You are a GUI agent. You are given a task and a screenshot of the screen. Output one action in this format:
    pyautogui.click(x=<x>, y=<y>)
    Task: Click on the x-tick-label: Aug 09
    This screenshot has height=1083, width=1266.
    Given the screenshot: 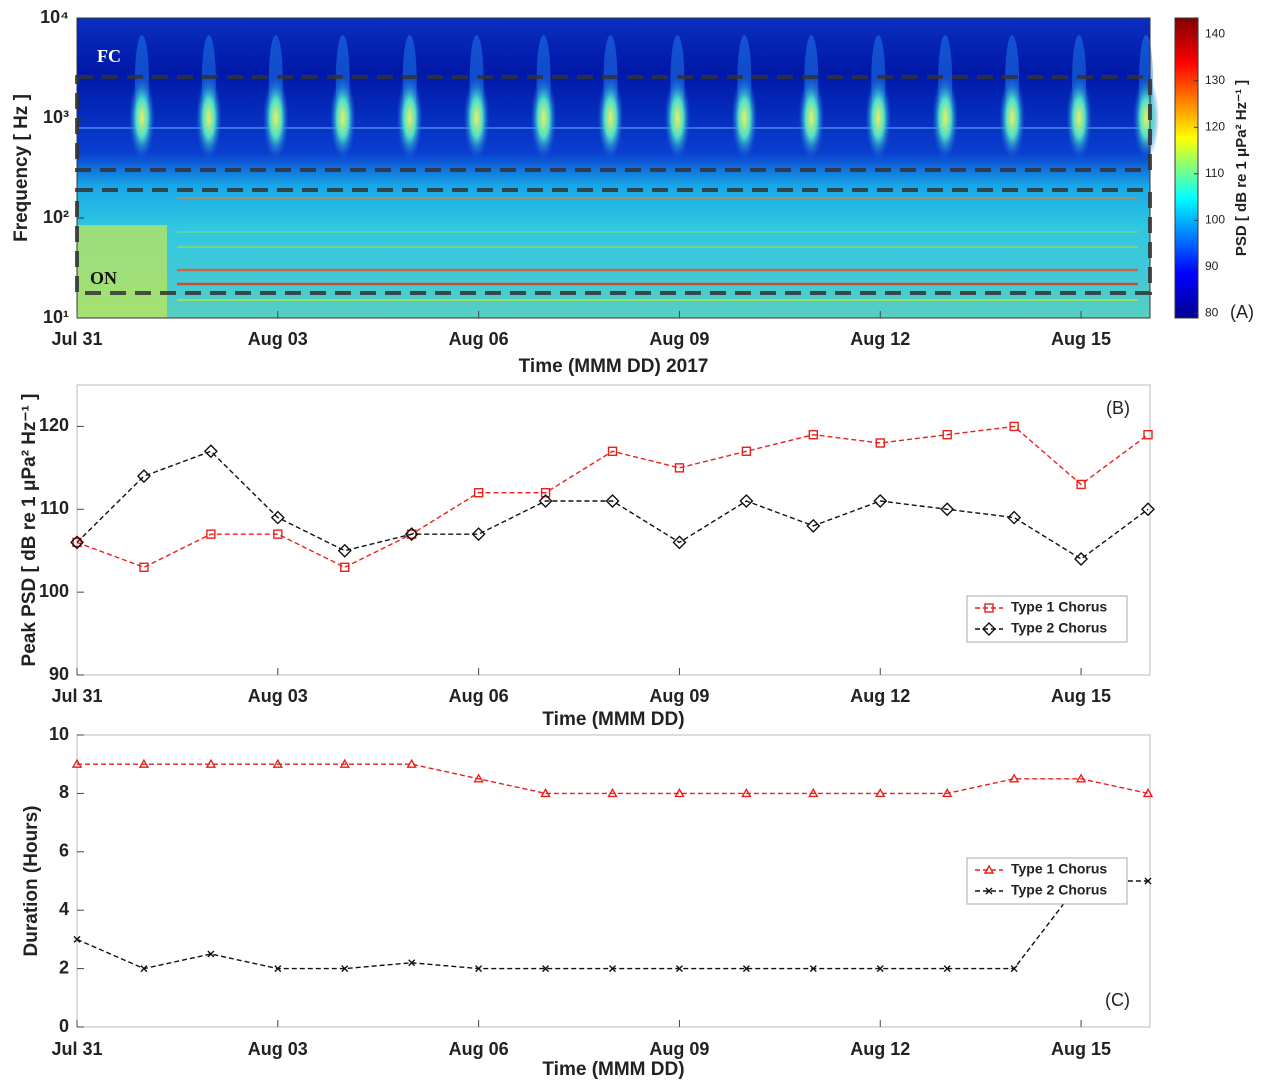 What is the action you would take?
    pyautogui.click(x=679, y=339)
    